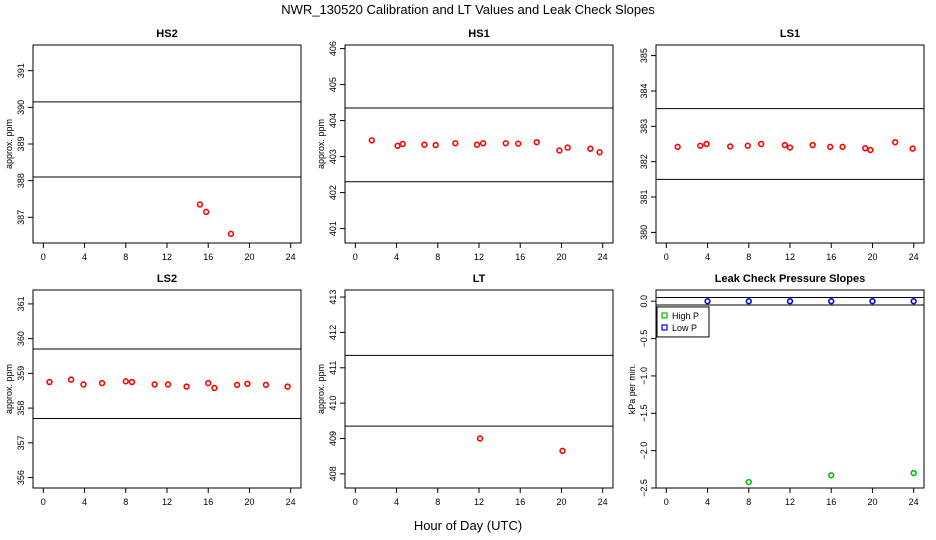  Describe the element at coordinates (644, 451) in the screenshot. I see `y-tick-label: −2.0` at that location.